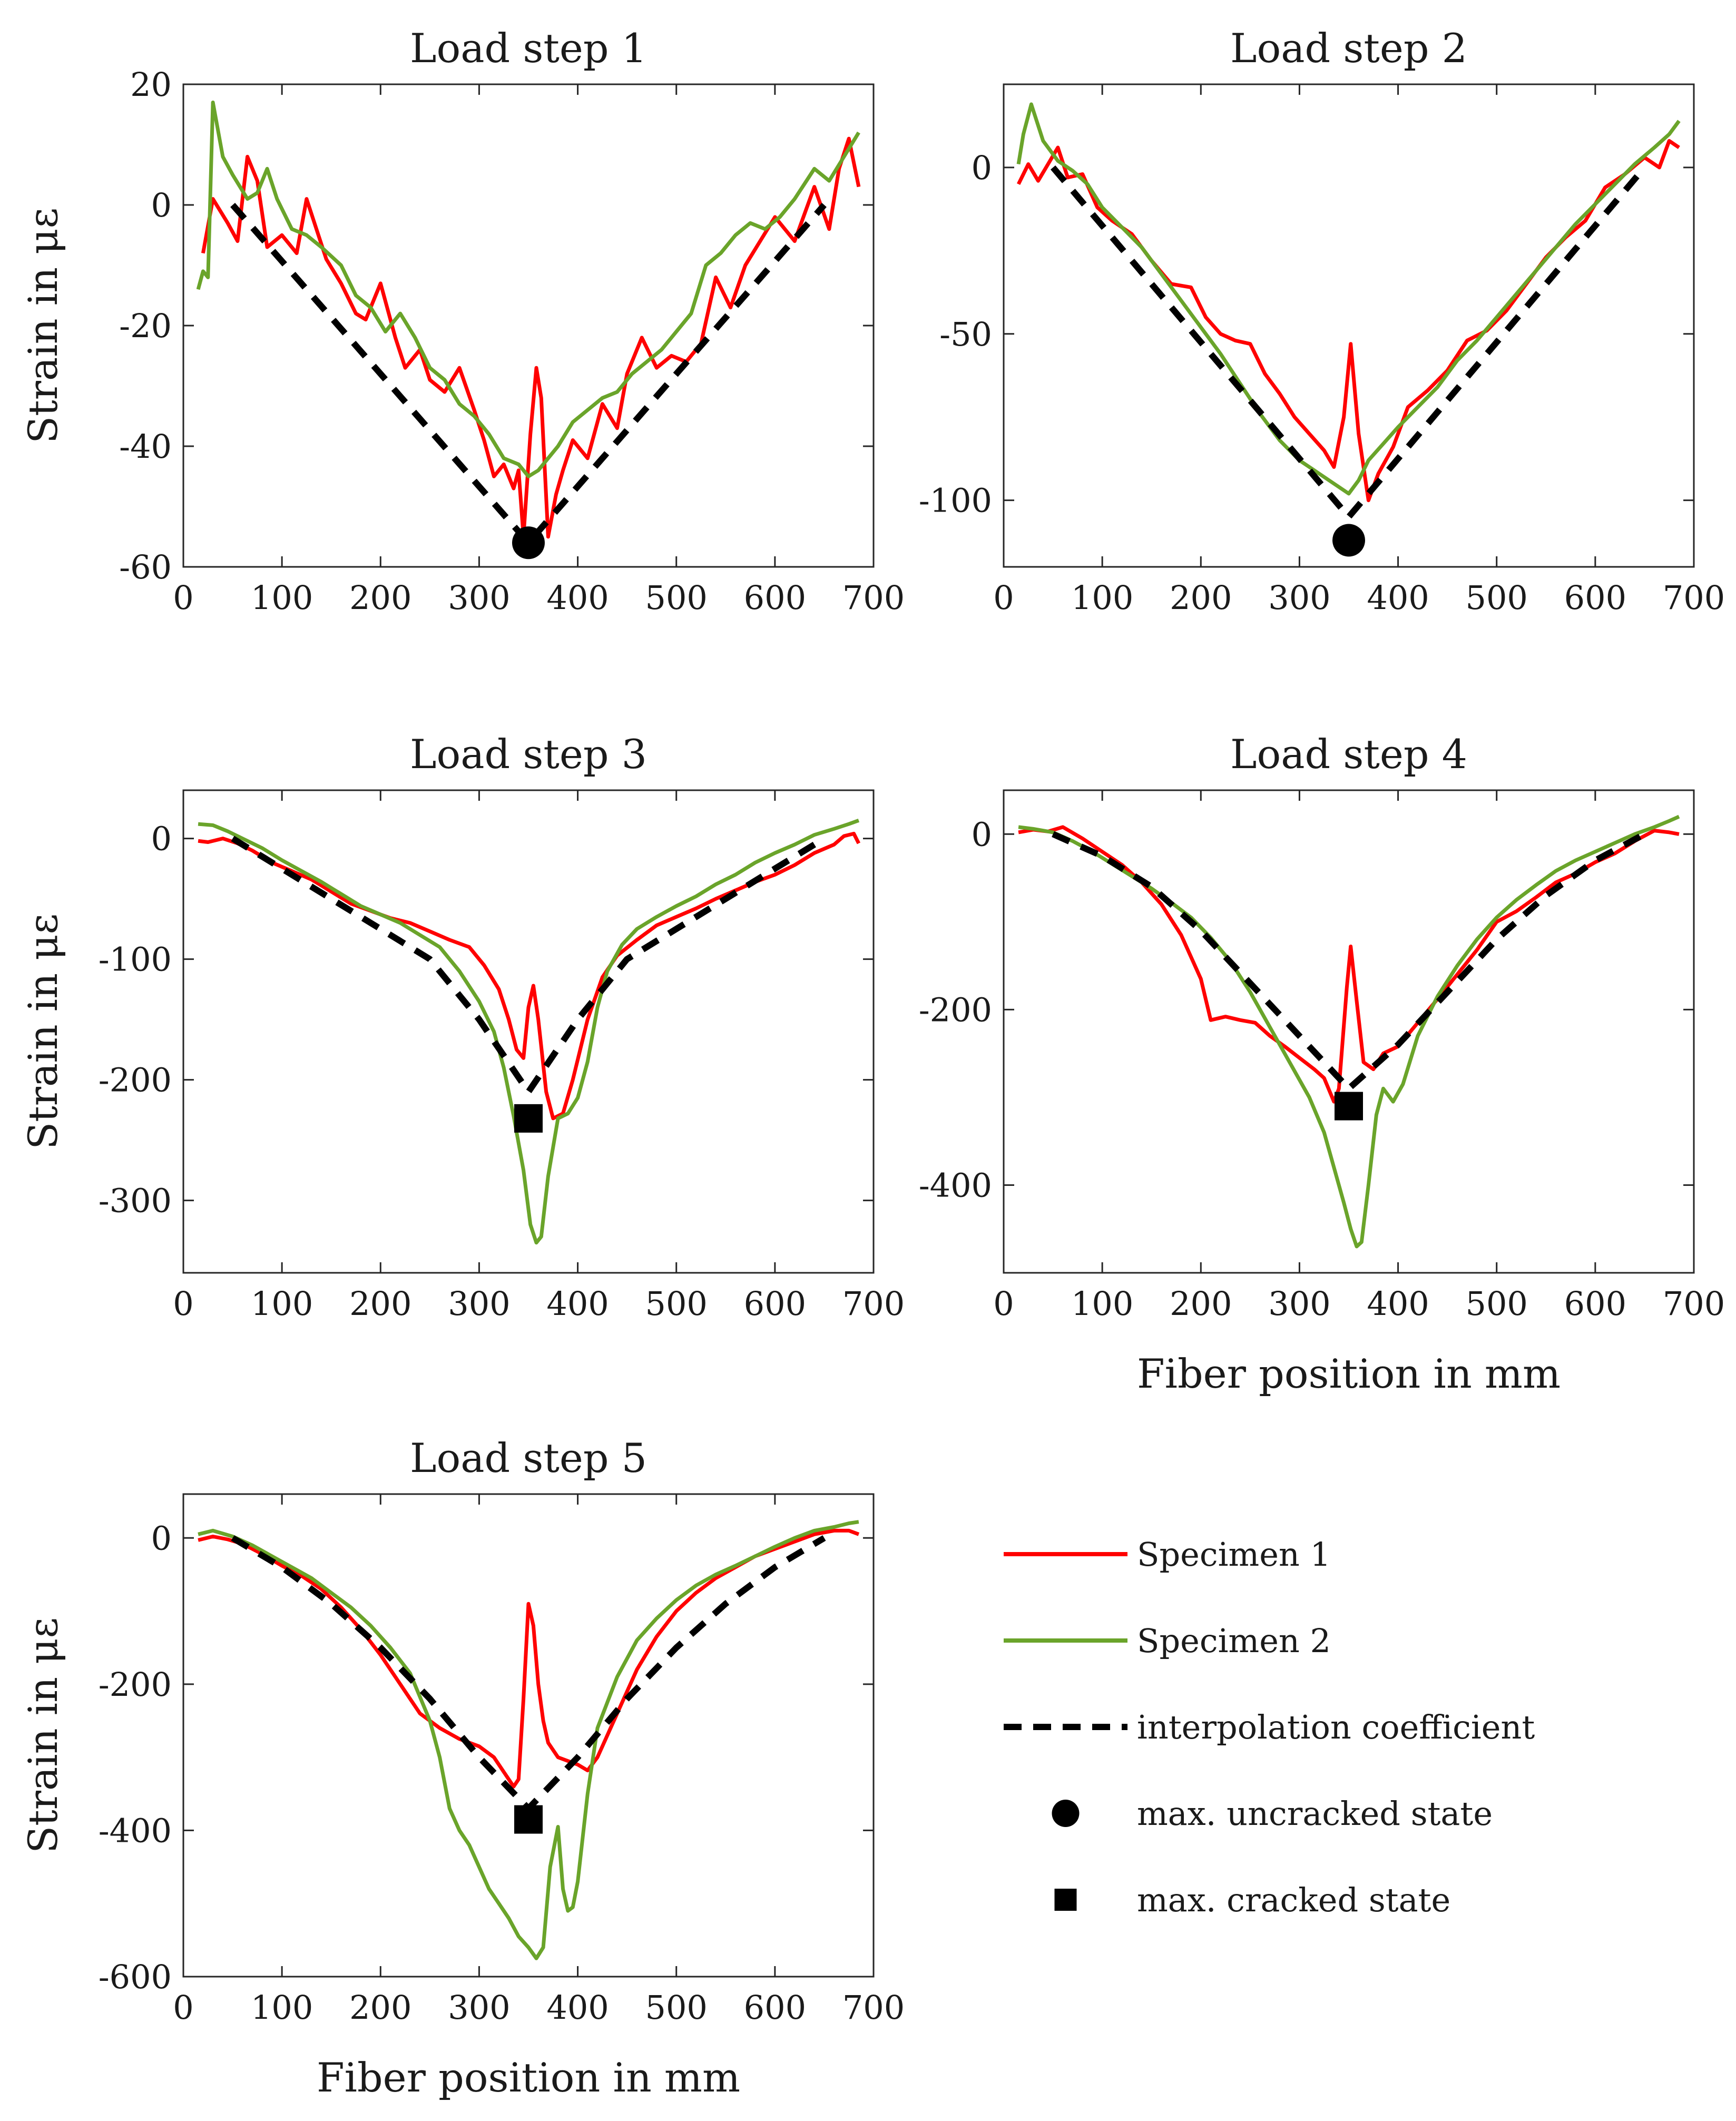 This screenshot has height=2121, width=1736. Describe the element at coordinates (151, 85) in the screenshot. I see `y-tick-label: 20` at that location.